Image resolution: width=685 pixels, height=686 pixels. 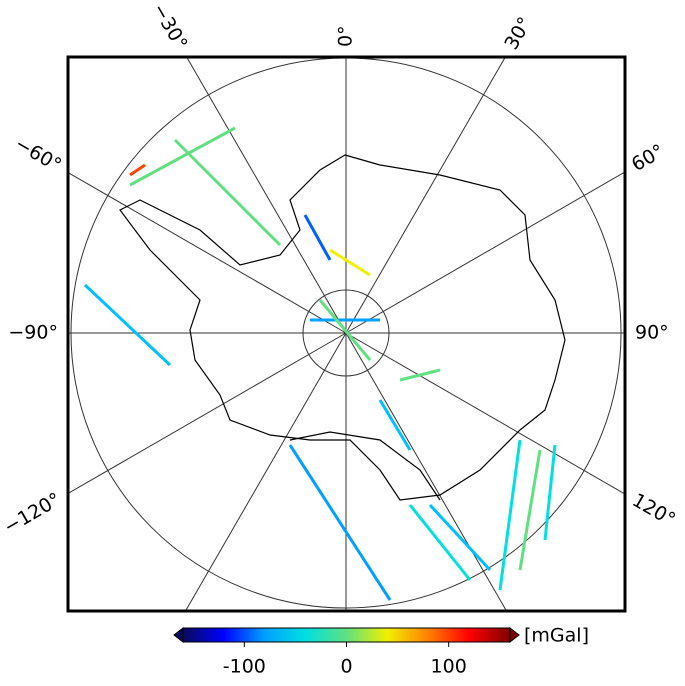 I want to click on meridian-label: −60°, so click(x=38, y=155).